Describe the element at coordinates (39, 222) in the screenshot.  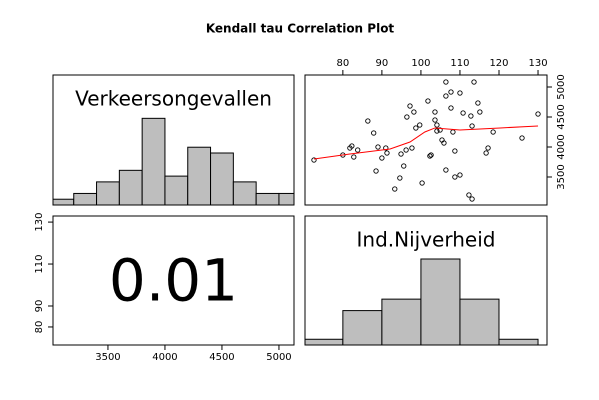
I see `y-tick-label: 130` at that location.